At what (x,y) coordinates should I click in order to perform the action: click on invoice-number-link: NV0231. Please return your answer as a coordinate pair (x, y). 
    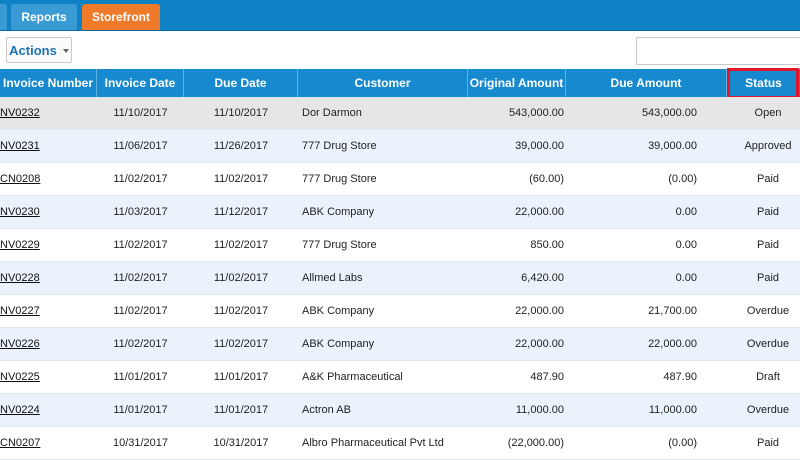
    Looking at the image, I should click on (20, 146).